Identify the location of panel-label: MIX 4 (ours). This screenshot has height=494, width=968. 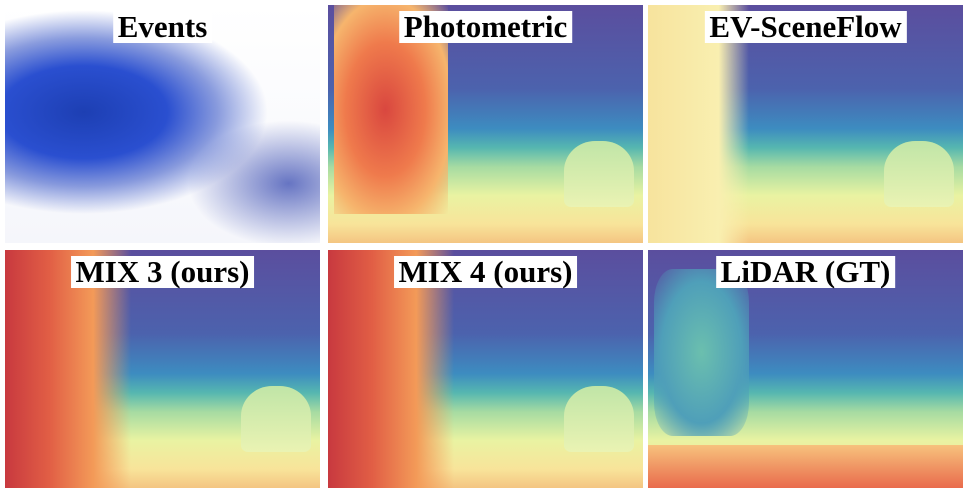
(485, 272).